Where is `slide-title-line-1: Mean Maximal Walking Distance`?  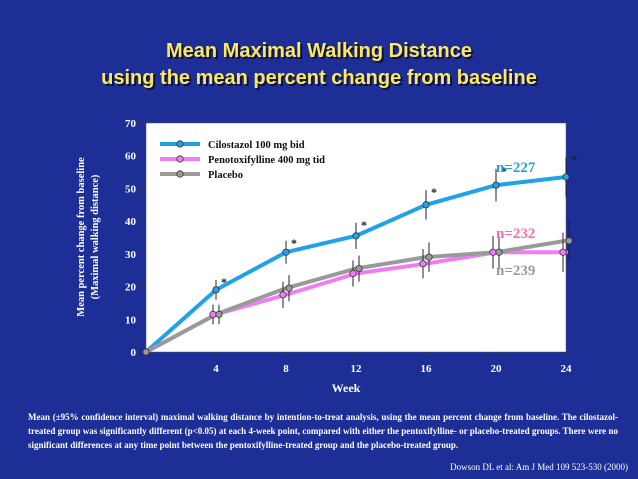 slide-title-line-1: Mean Maximal Walking Distance is located at coordinates (318, 51).